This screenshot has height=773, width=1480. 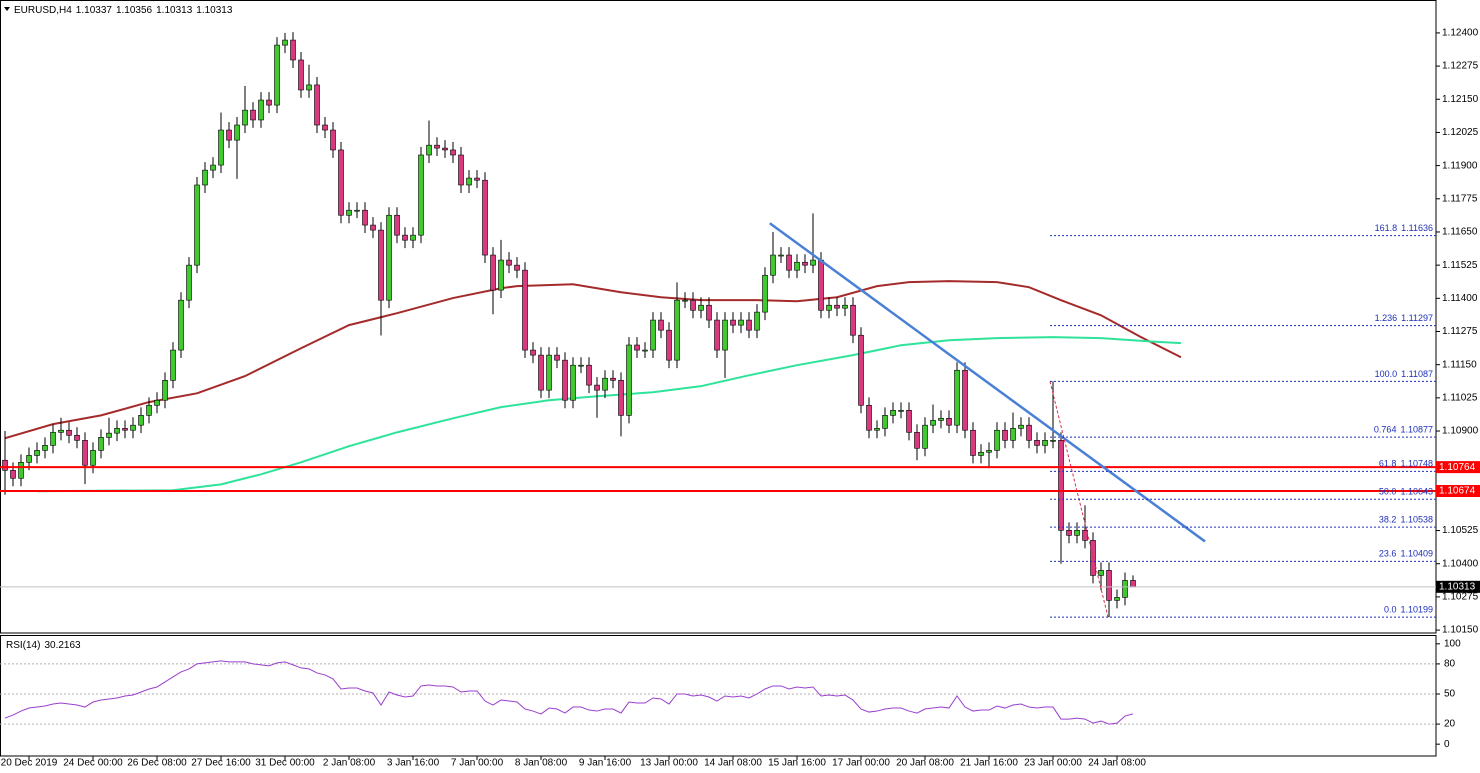 I want to click on x-tick-label: 17 Jan 00:00, so click(x=861, y=763).